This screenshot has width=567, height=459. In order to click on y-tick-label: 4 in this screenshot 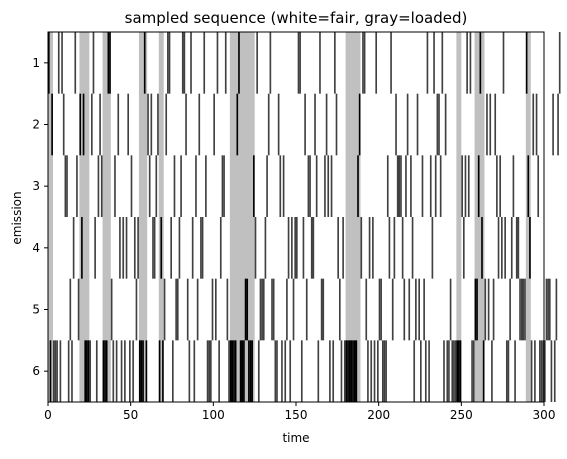, I will do `click(36, 248)`.